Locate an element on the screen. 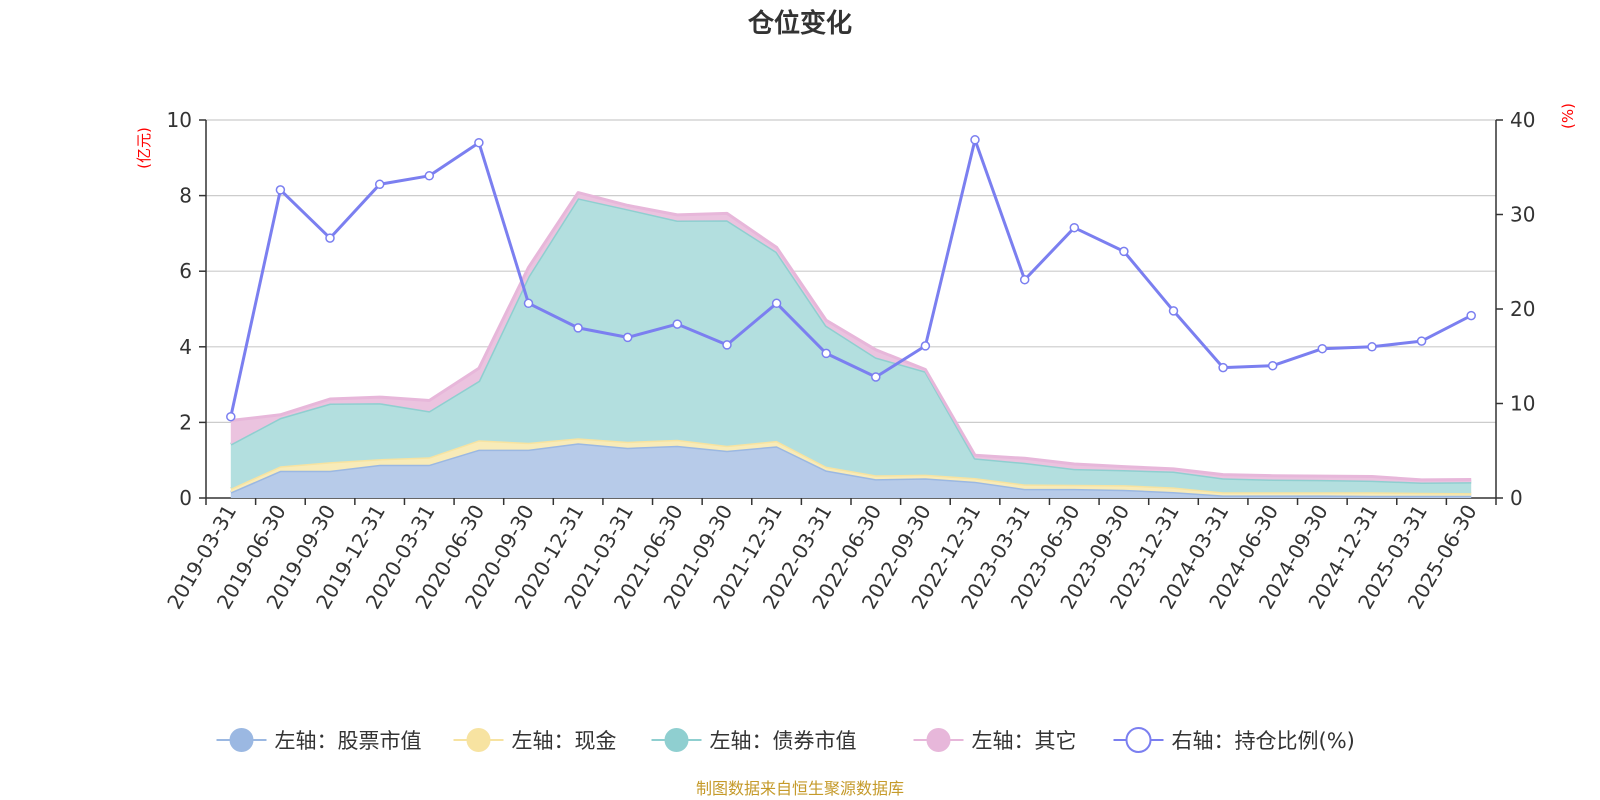  legend-item: 左轴：债券市值 is located at coordinates (754, 740).